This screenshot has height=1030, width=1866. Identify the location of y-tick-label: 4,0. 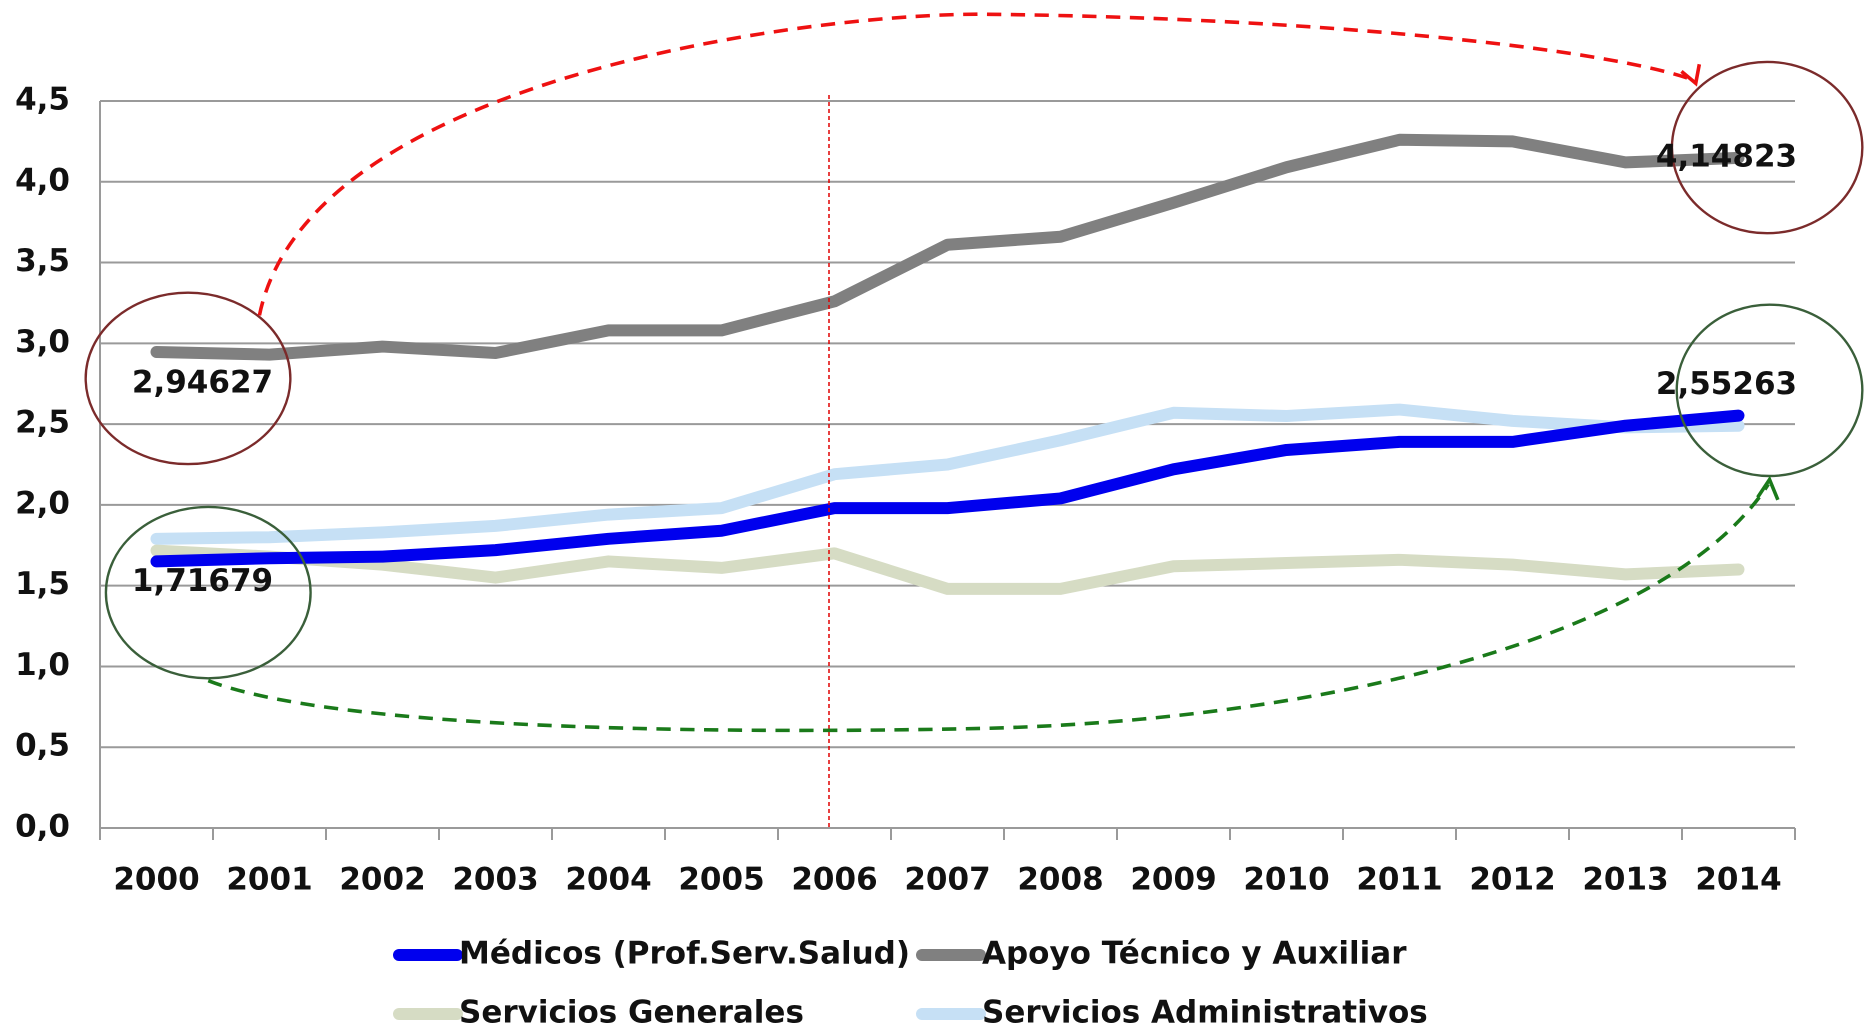
(42, 180).